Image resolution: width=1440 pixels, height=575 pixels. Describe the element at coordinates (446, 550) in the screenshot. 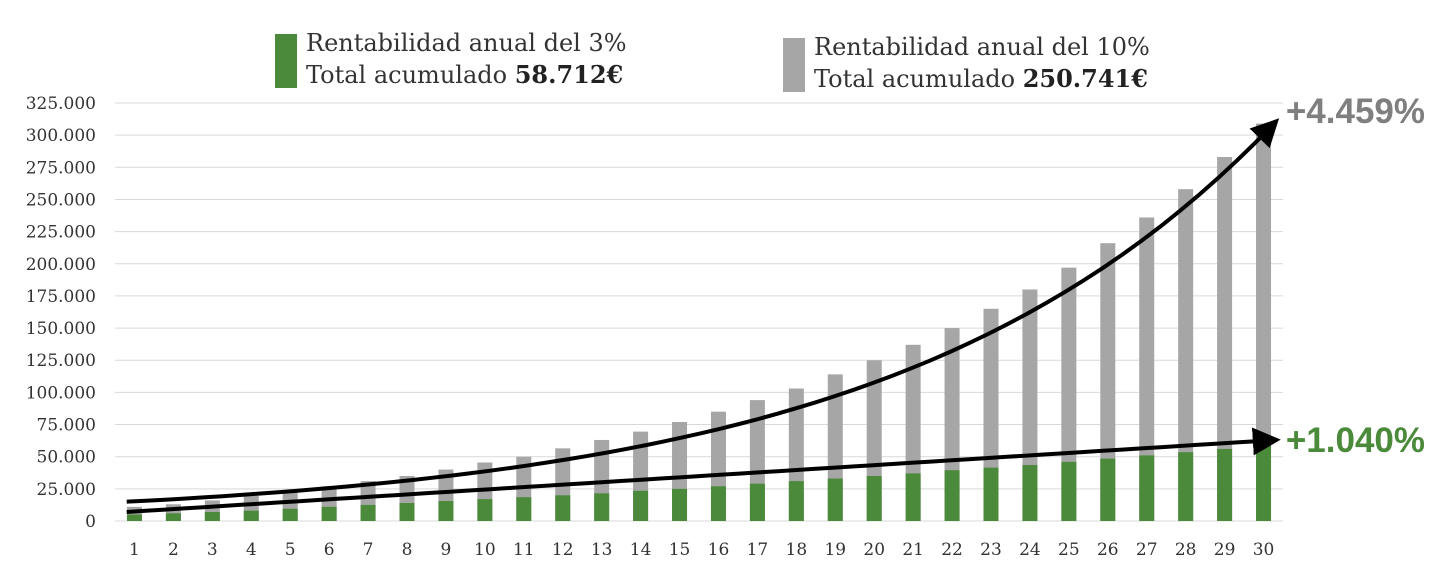

I see `x-tick-label: 9` at that location.